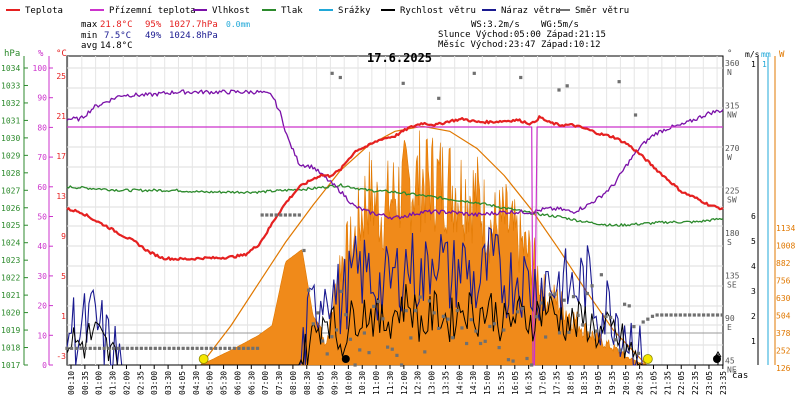  Describe the element at coordinates (293, 383) in the screenshot. I see `x-tick-label: 08:00` at that location.